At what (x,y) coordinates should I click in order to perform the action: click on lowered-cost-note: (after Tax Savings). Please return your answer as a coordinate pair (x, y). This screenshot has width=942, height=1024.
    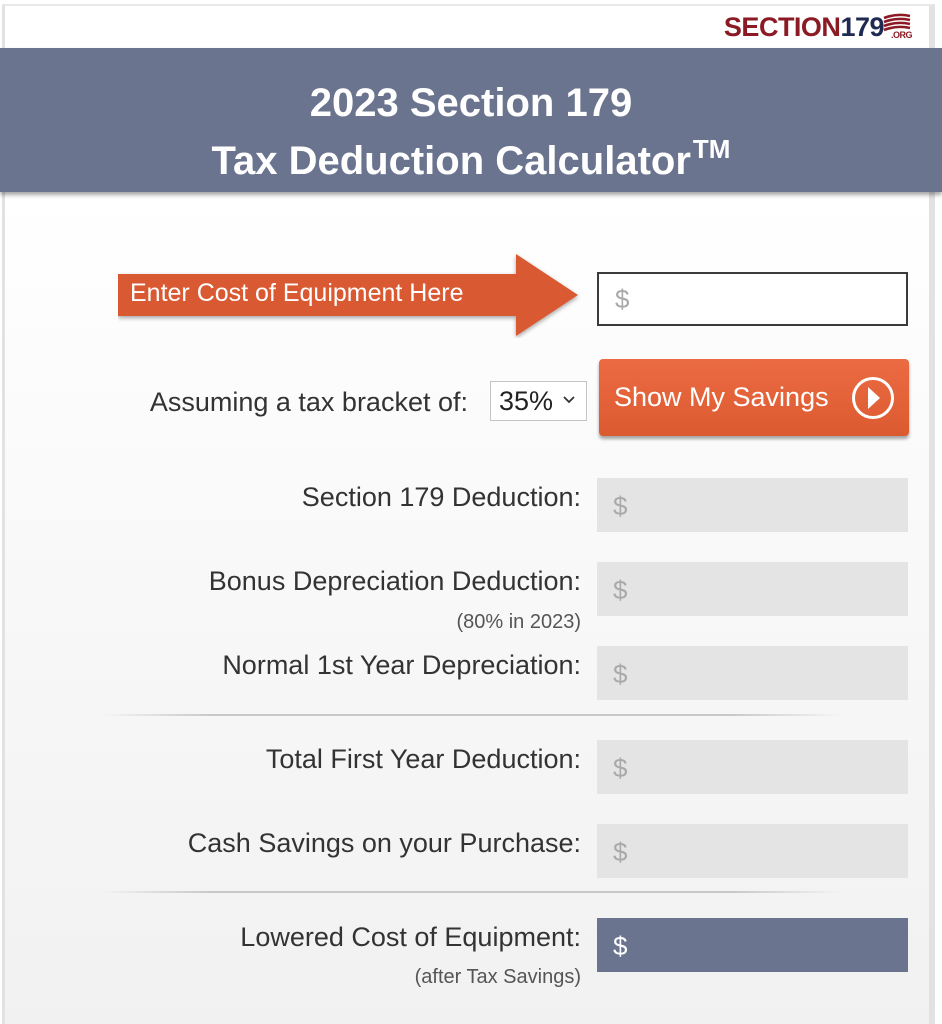
    Looking at the image, I should click on (497, 977).